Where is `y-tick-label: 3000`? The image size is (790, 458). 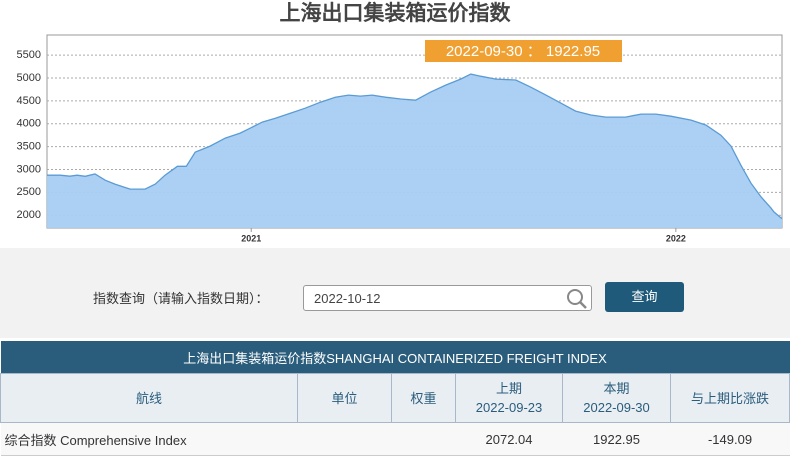
y-tick-label: 3000 is located at coordinates (29, 169).